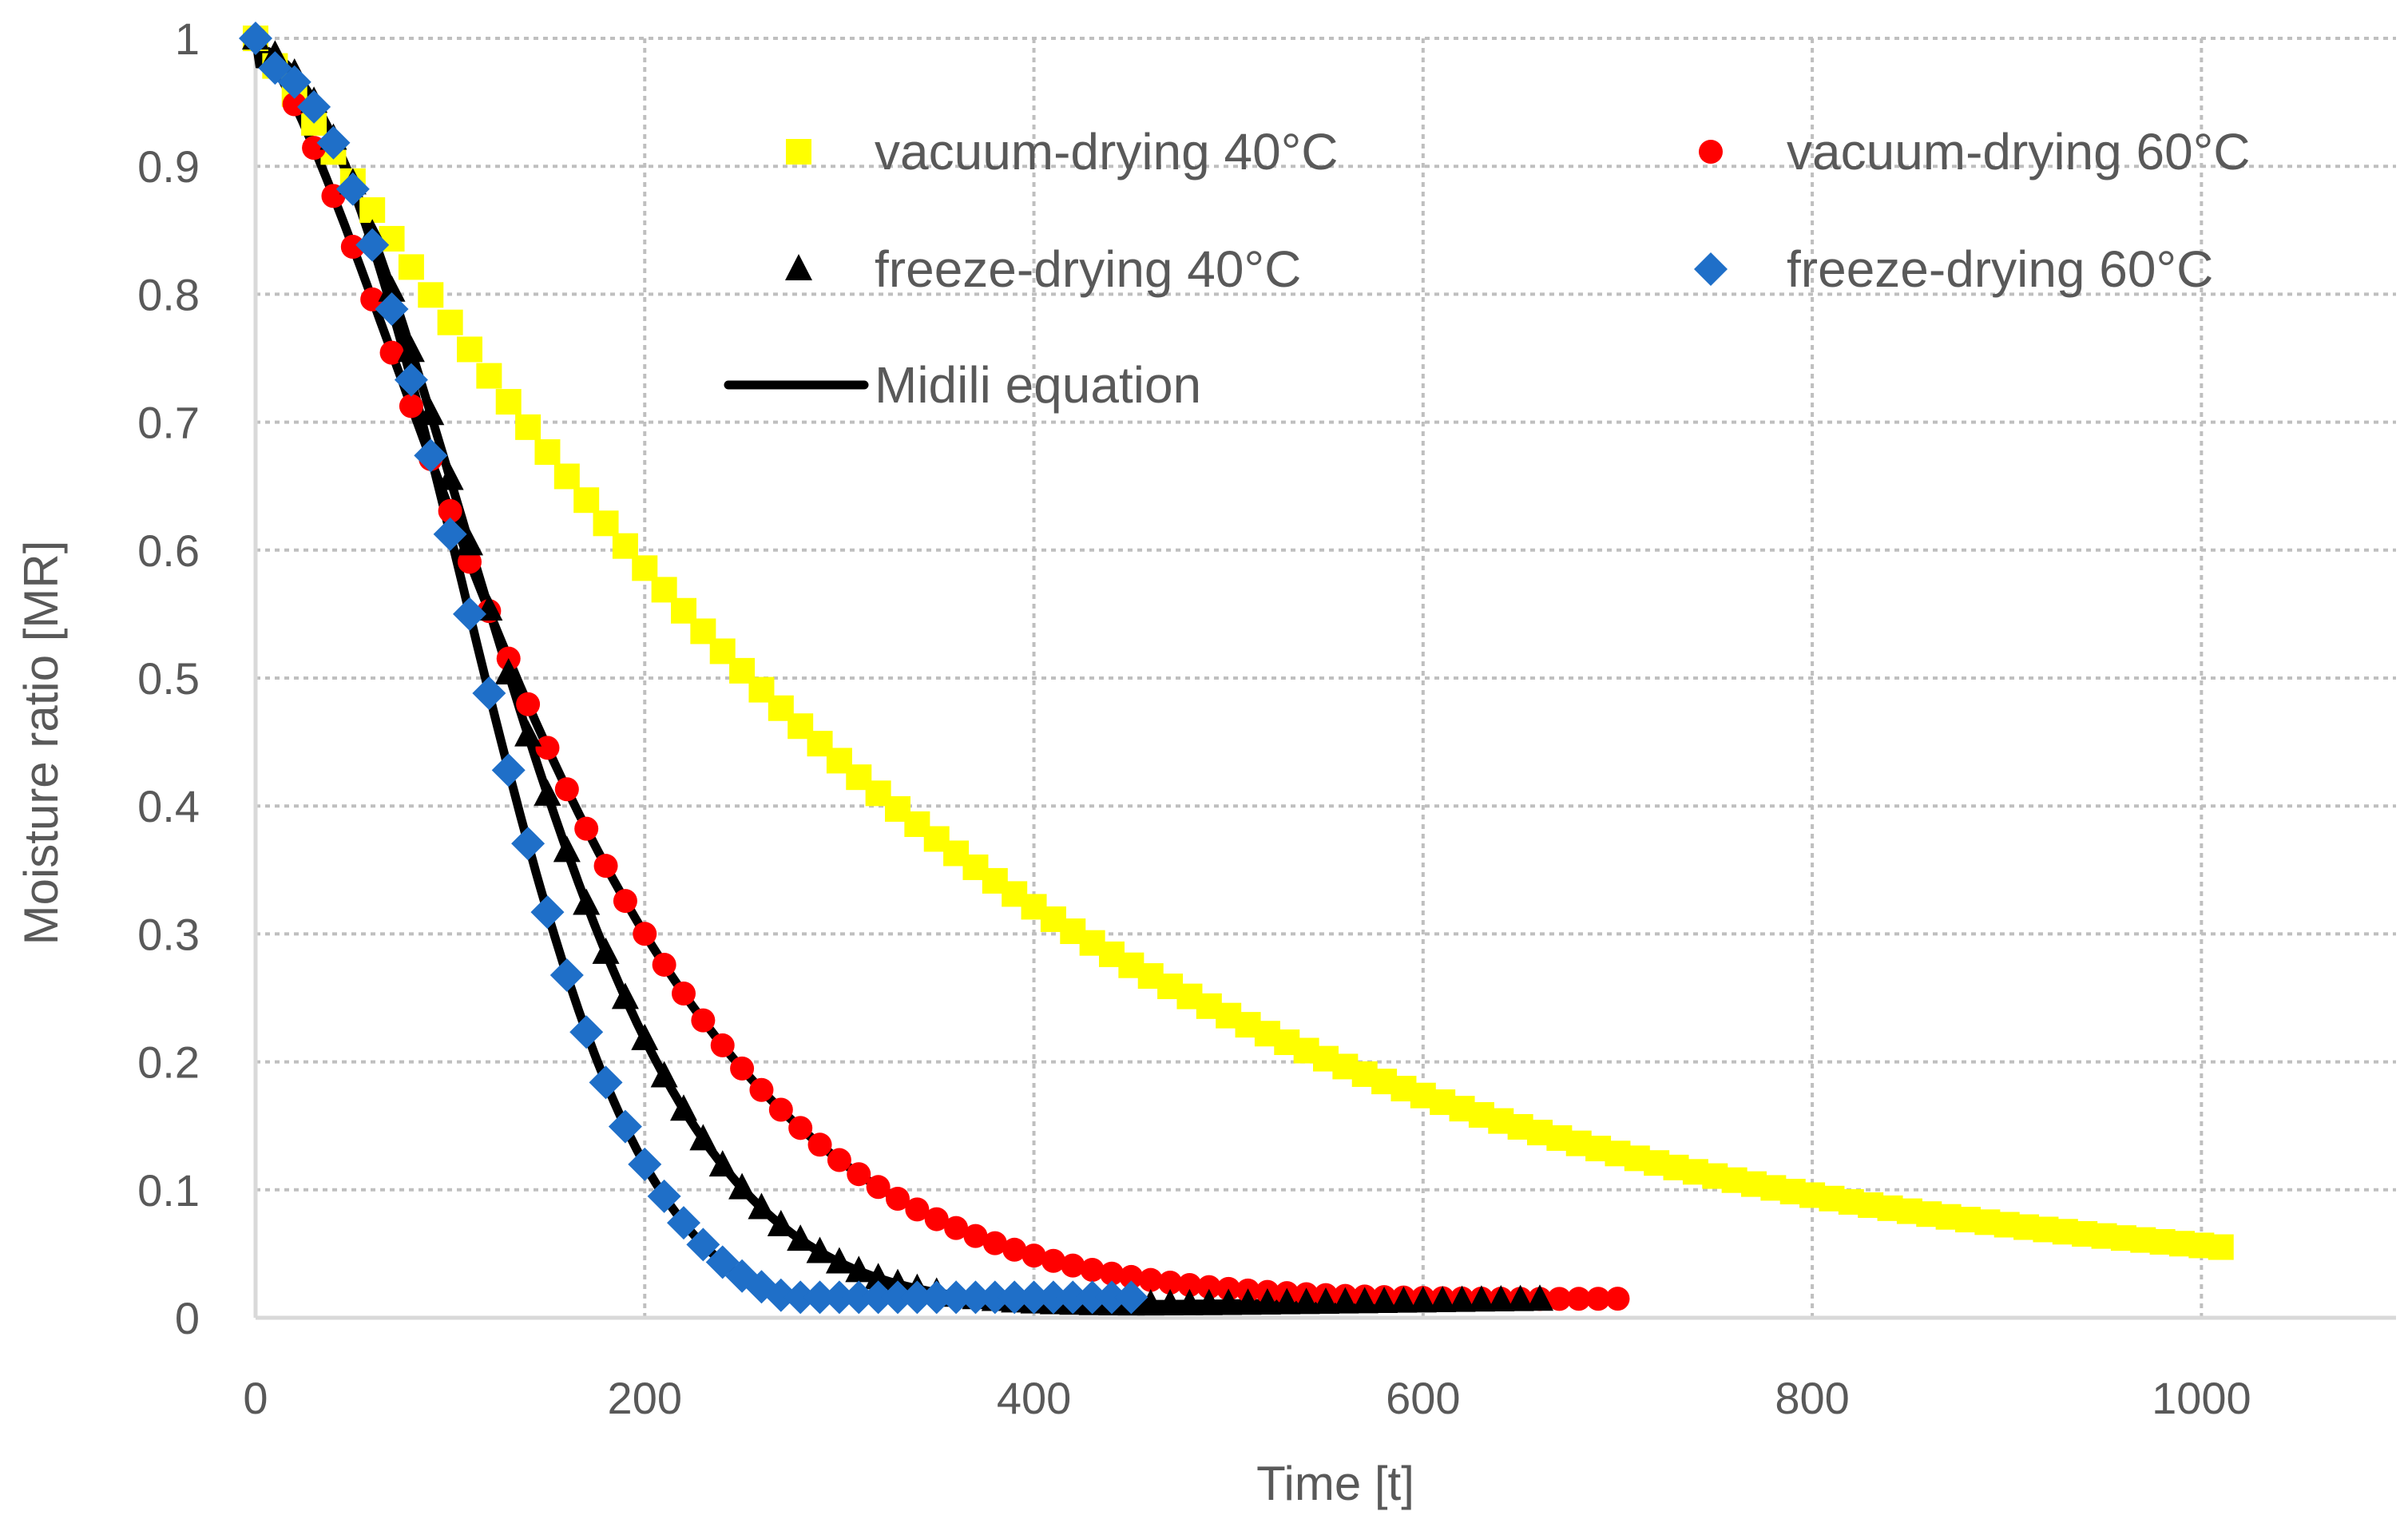 The height and width of the screenshot is (1531, 2408). I want to click on y-tick-label: 0.5, so click(168, 679).